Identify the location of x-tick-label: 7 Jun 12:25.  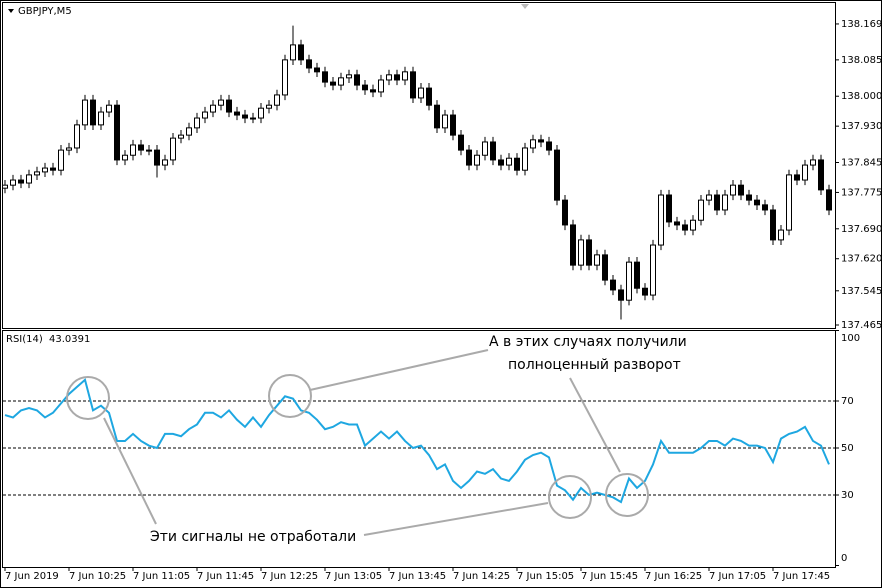
(289, 576).